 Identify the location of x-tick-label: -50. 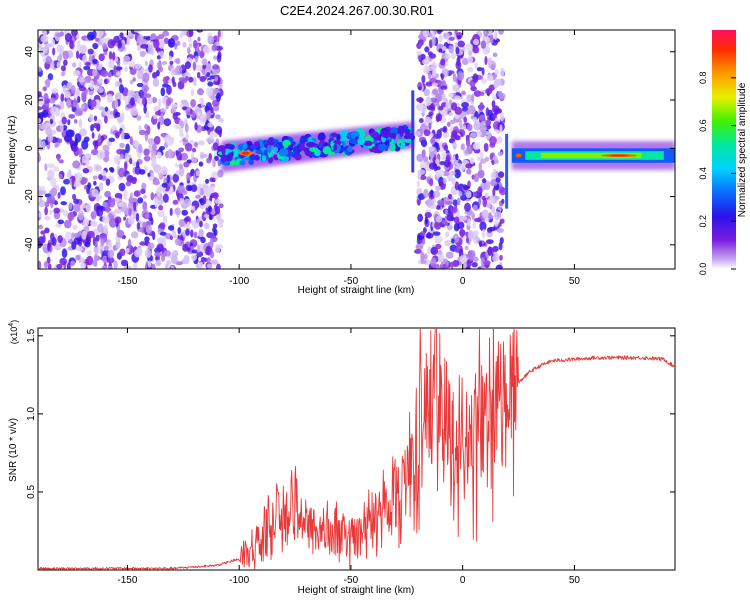
(351, 580).